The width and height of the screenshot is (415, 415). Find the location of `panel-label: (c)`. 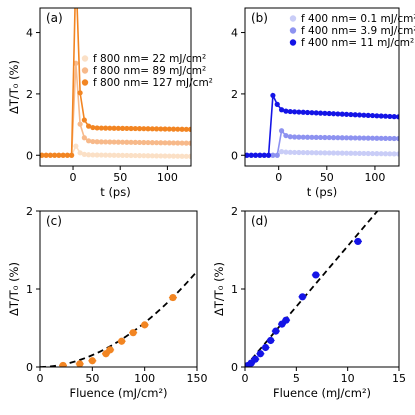

panel-label: (c) is located at coordinates (54, 221).